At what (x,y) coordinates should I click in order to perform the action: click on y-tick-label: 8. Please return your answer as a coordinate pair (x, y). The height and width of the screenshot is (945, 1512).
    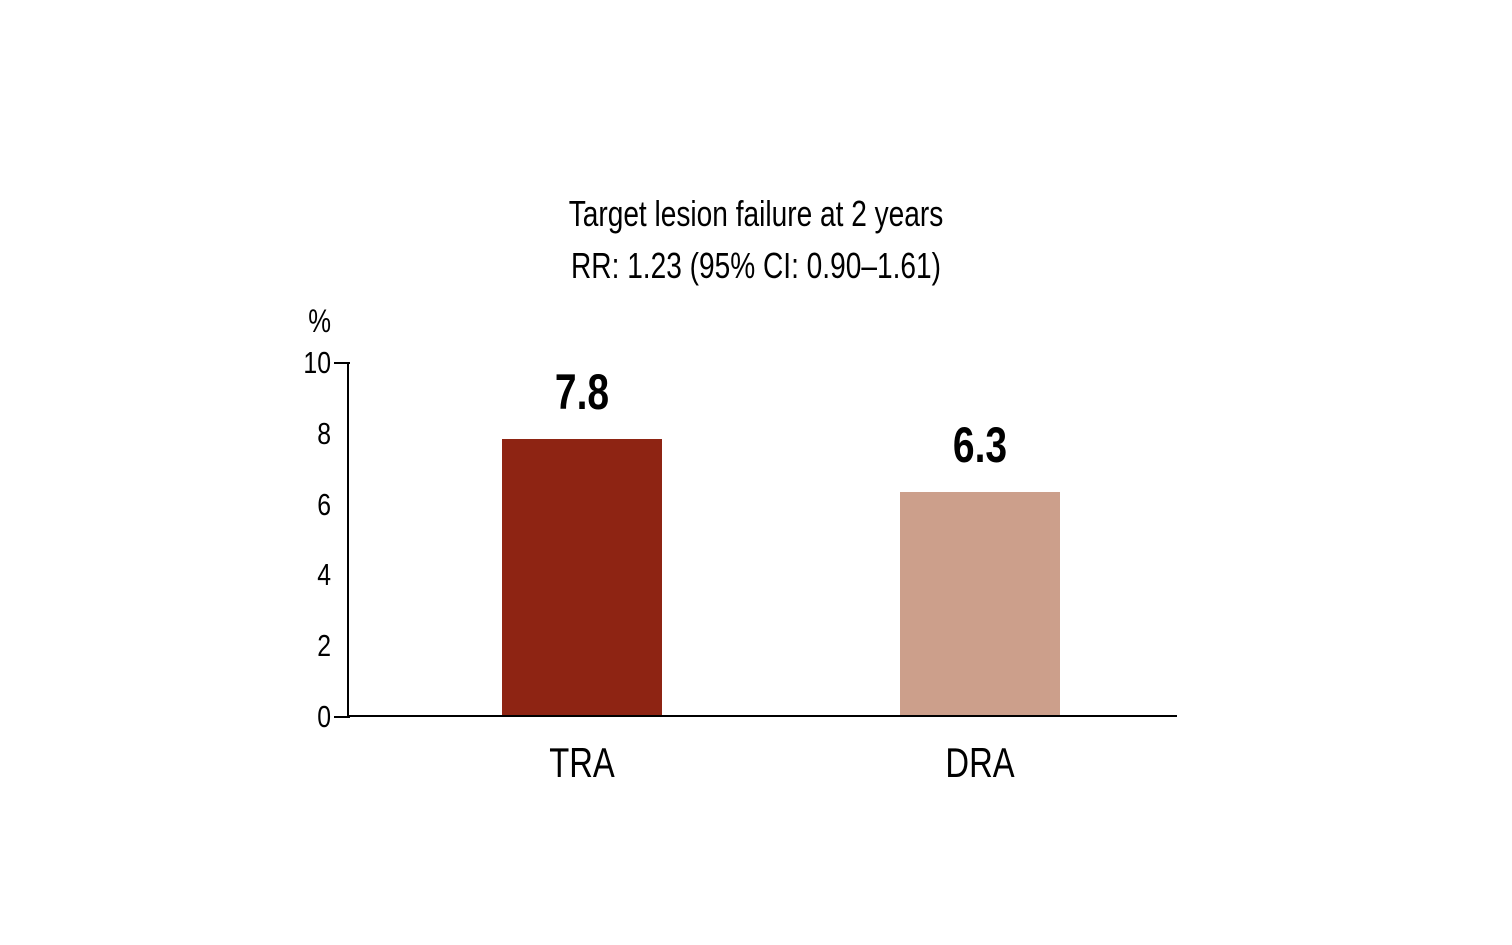
    Looking at the image, I should click on (324, 433).